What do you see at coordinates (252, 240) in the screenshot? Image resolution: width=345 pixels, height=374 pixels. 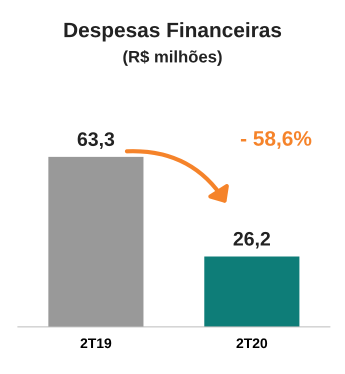 I see `data-label: 26,2` at bounding box center [252, 240].